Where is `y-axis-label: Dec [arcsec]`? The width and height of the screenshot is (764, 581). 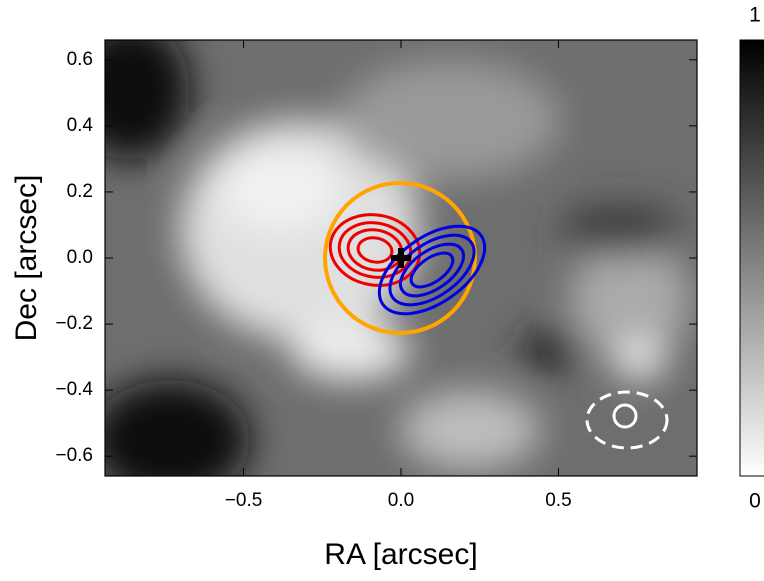
y-axis-label: Dec [arcsec] is located at coordinates (26, 258).